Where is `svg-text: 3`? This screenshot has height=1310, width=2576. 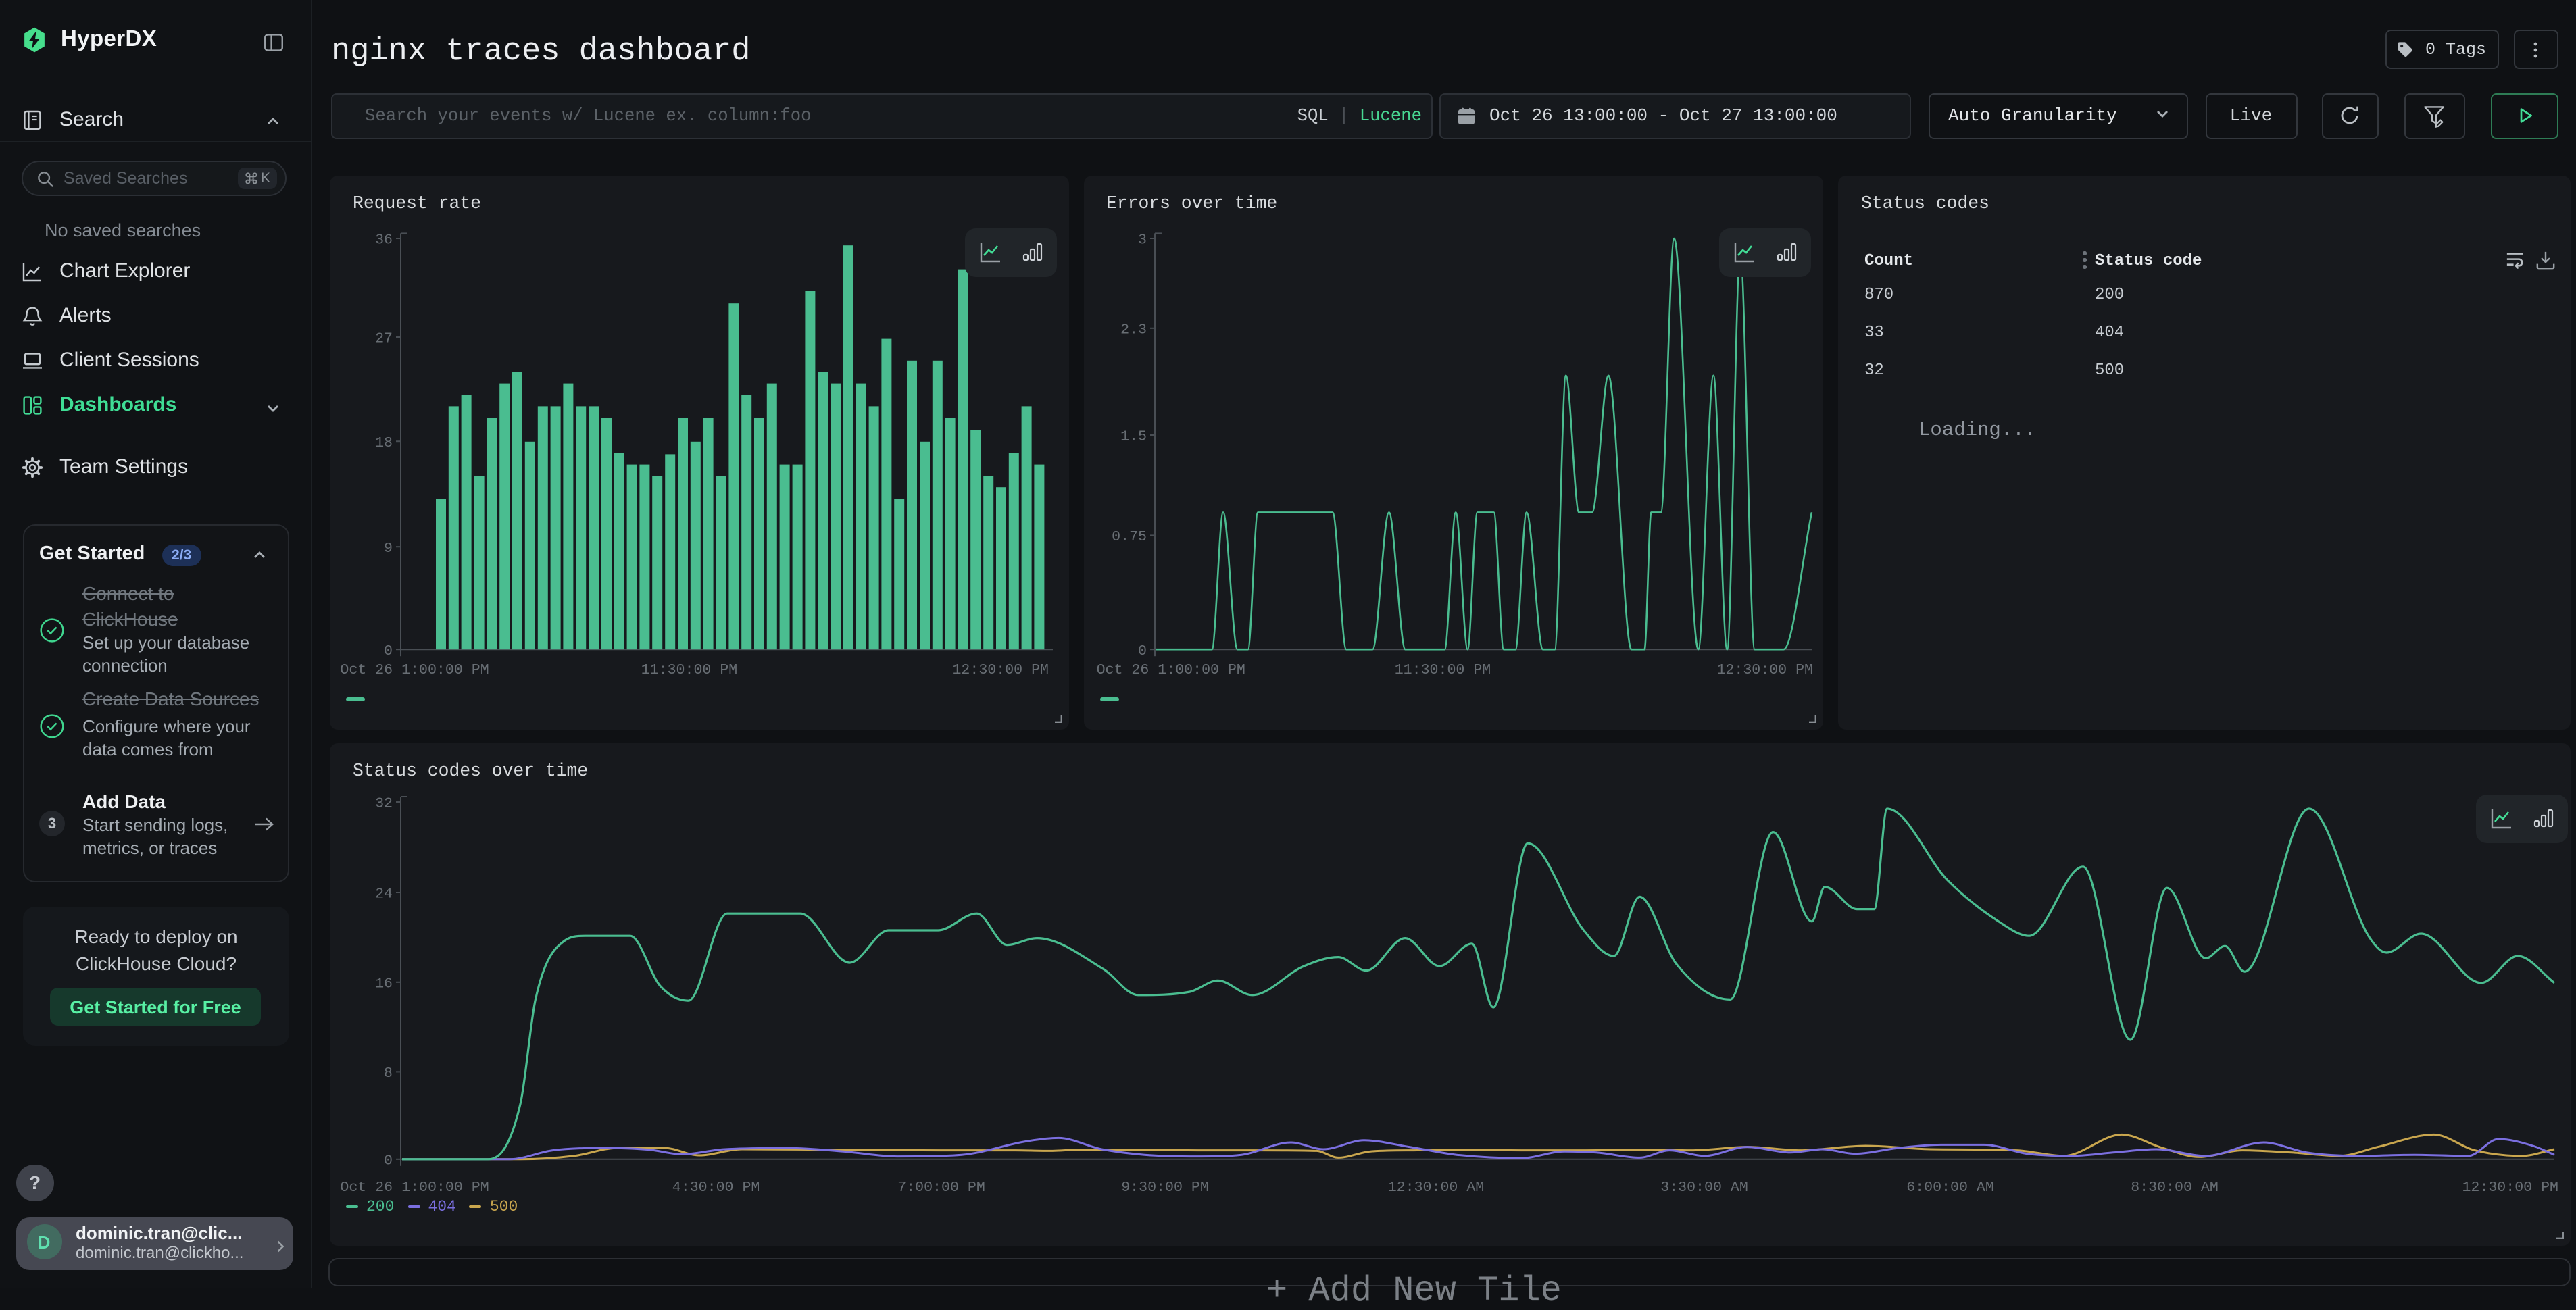 svg-text: 3 is located at coordinates (1142, 240).